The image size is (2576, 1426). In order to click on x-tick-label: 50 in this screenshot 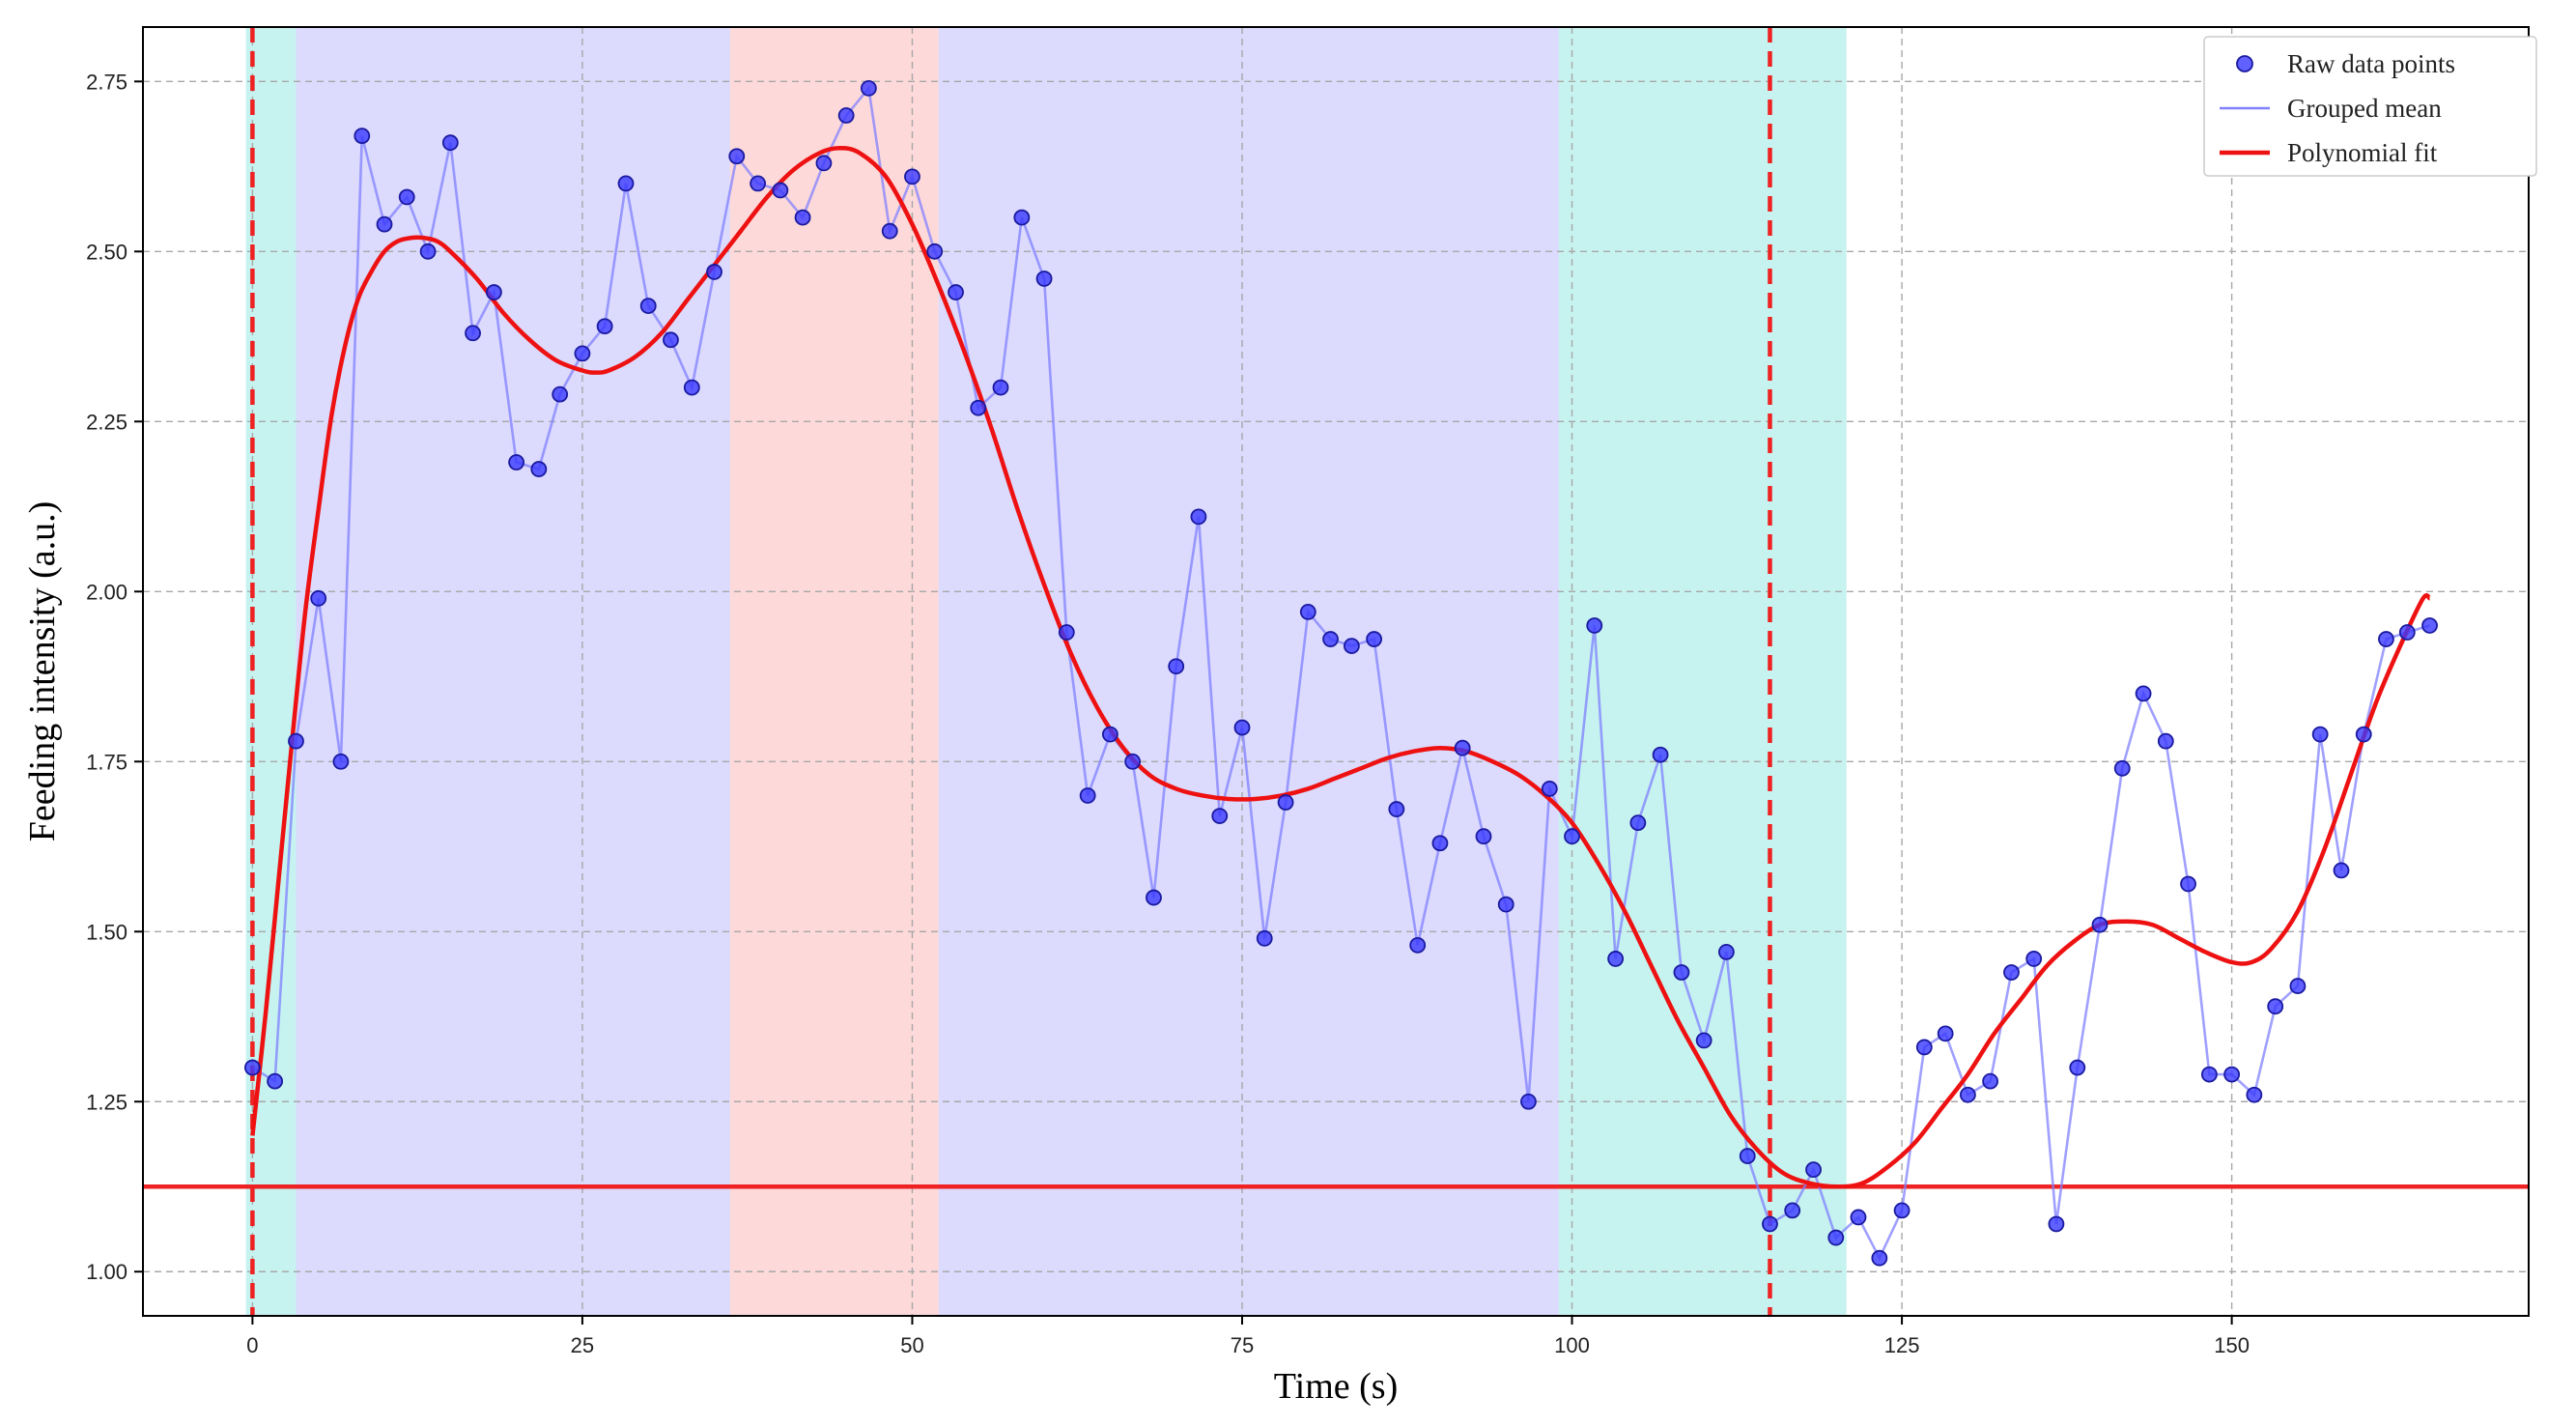, I will do `click(911, 1345)`.